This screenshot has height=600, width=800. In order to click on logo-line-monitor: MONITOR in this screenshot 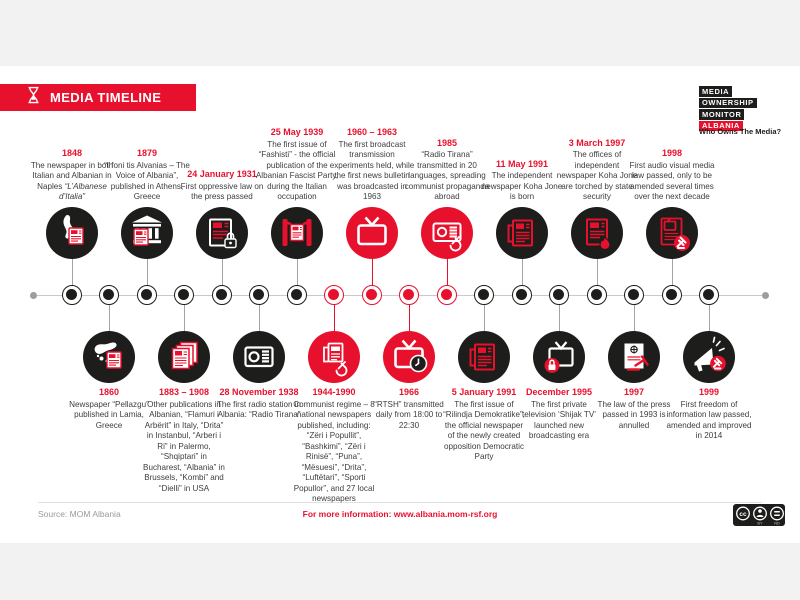, I will do `click(722, 114)`.